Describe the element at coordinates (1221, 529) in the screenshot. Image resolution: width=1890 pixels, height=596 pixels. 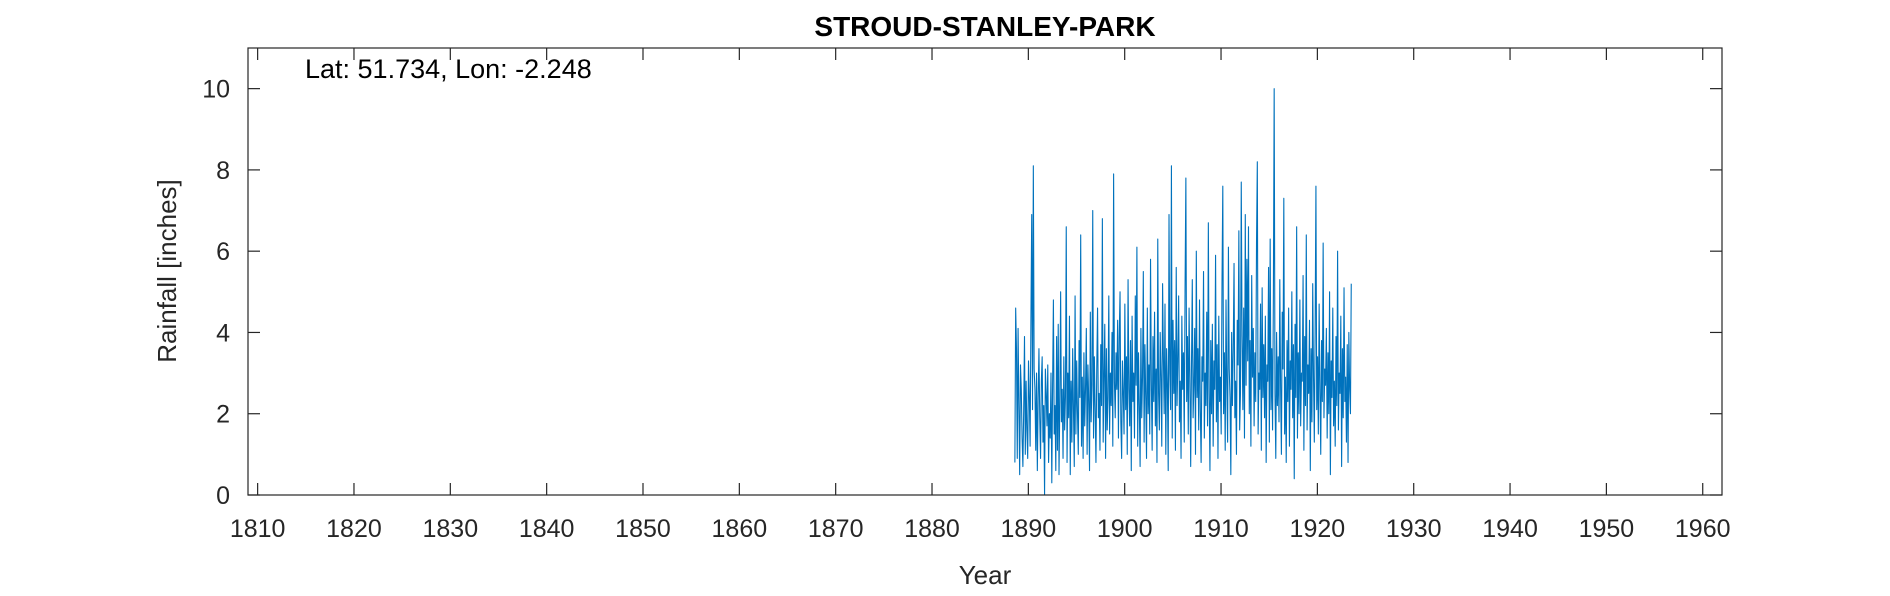
I see `x-tick-label: 1910` at that location.